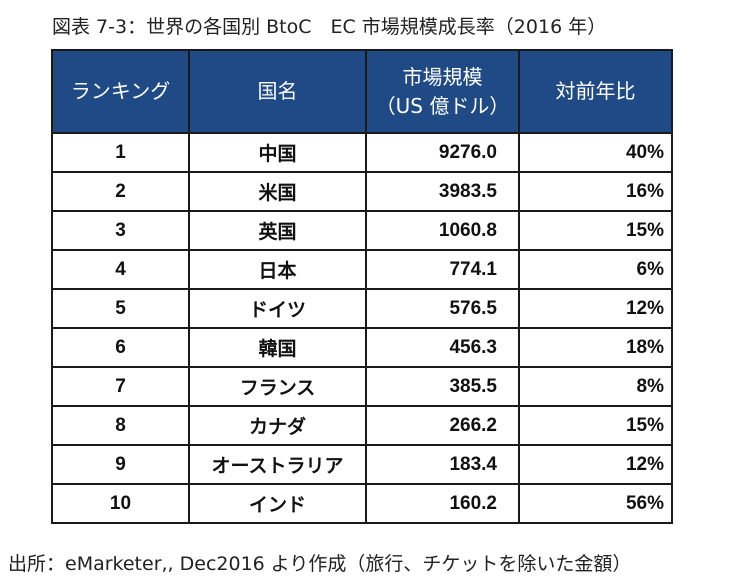 The height and width of the screenshot is (583, 740). I want to click on market-size-cell: 160.2, so click(442, 503).